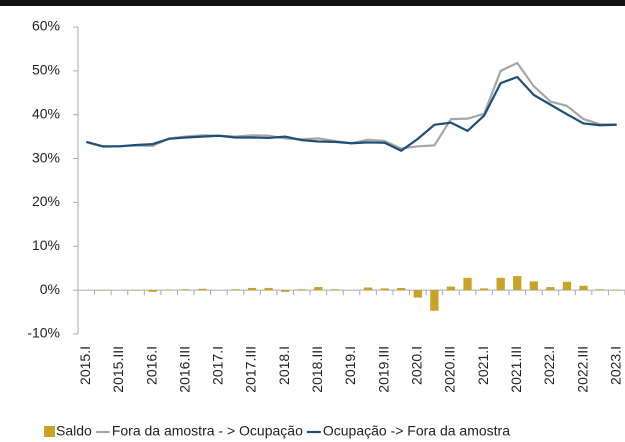 Image resolution: width=625 pixels, height=442 pixels. Describe the element at coordinates (383, 369) in the screenshot. I see `x-tick-label: 2019.III` at that location.